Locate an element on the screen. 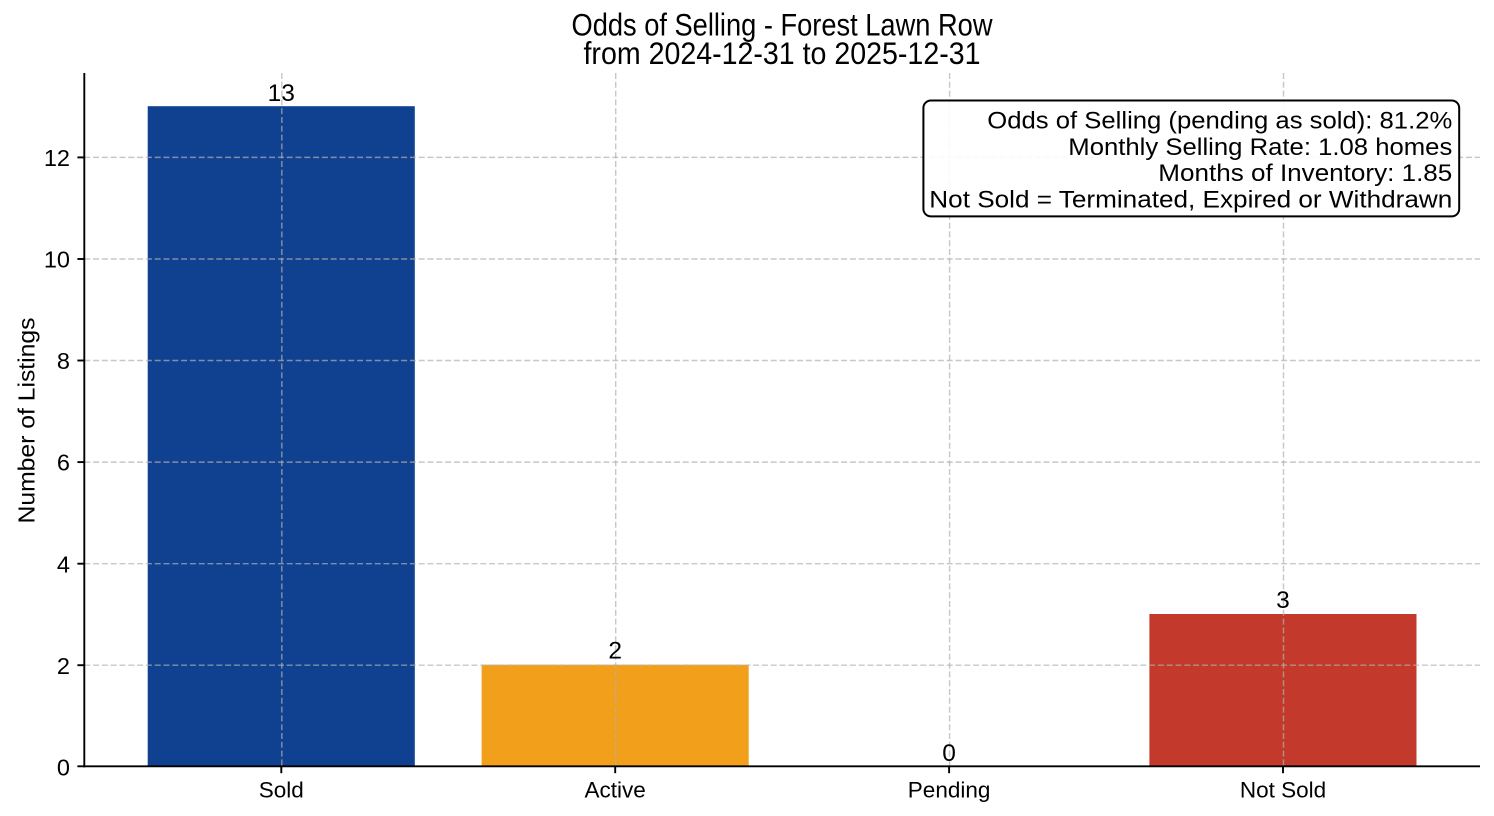 Image resolution: width=1494 pixels, height=816 pixels. svg-text:Odds of Selling (pending as so: Odds of Selling (pending as sold): 81.2% is located at coordinates (1219, 121).